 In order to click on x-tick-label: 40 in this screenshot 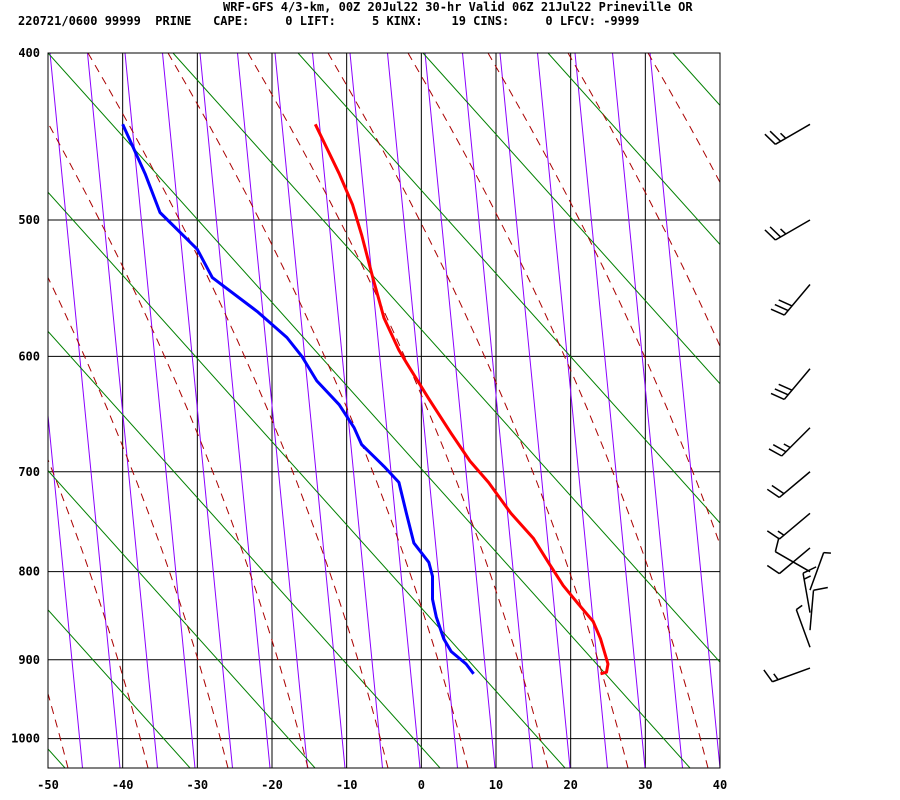, I will do `click(720, 785)`.